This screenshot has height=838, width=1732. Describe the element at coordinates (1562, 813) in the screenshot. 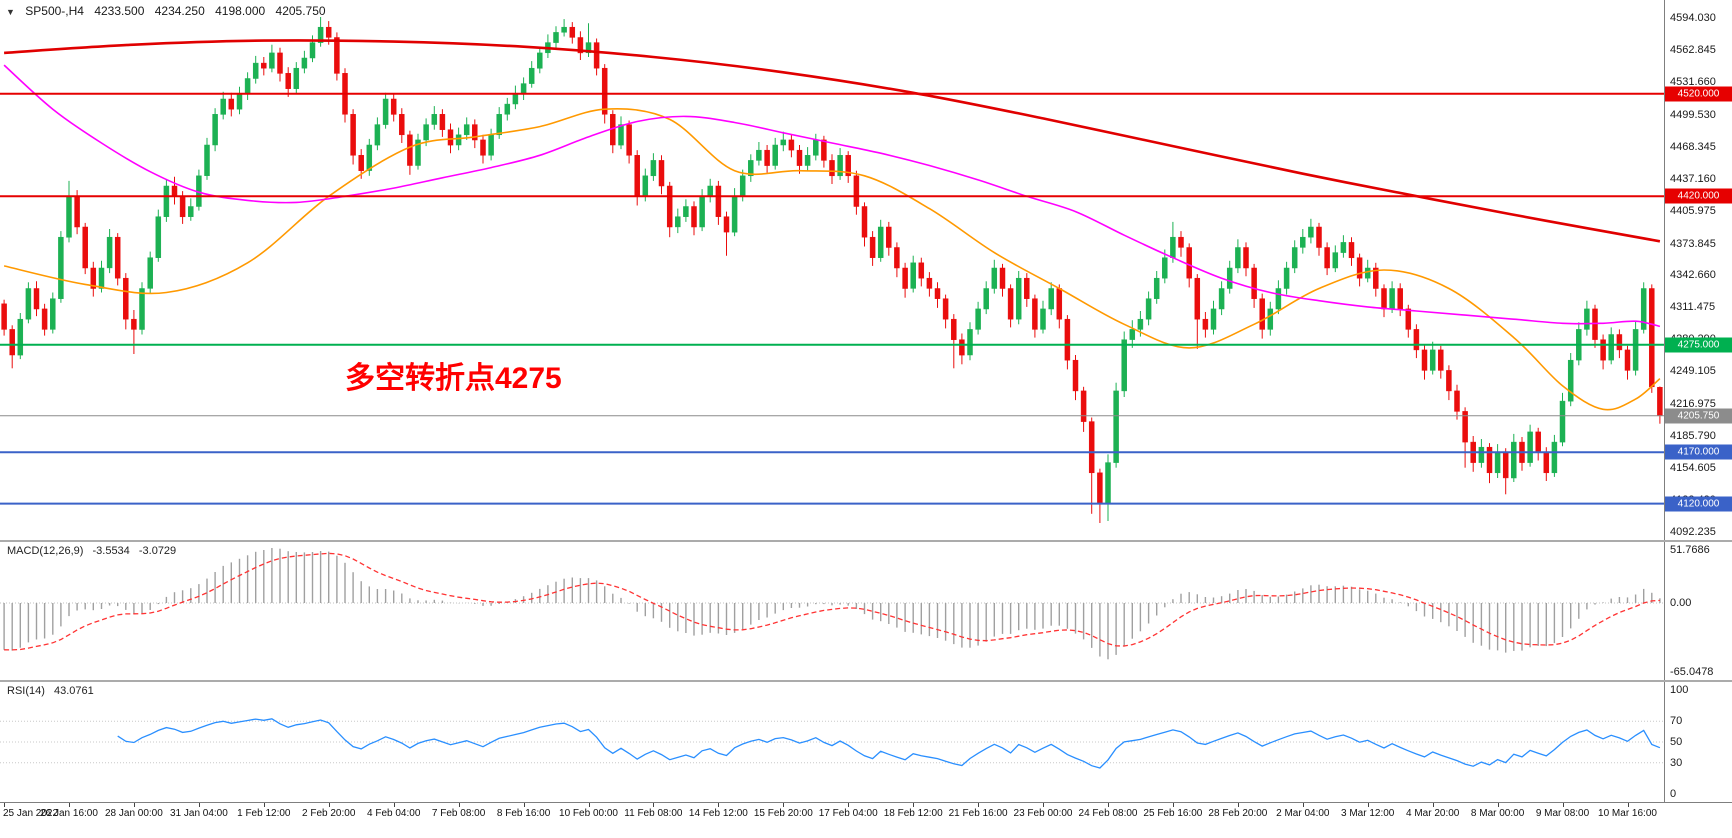

I see `time-axis-label: 9 Mar 08:00` at that location.